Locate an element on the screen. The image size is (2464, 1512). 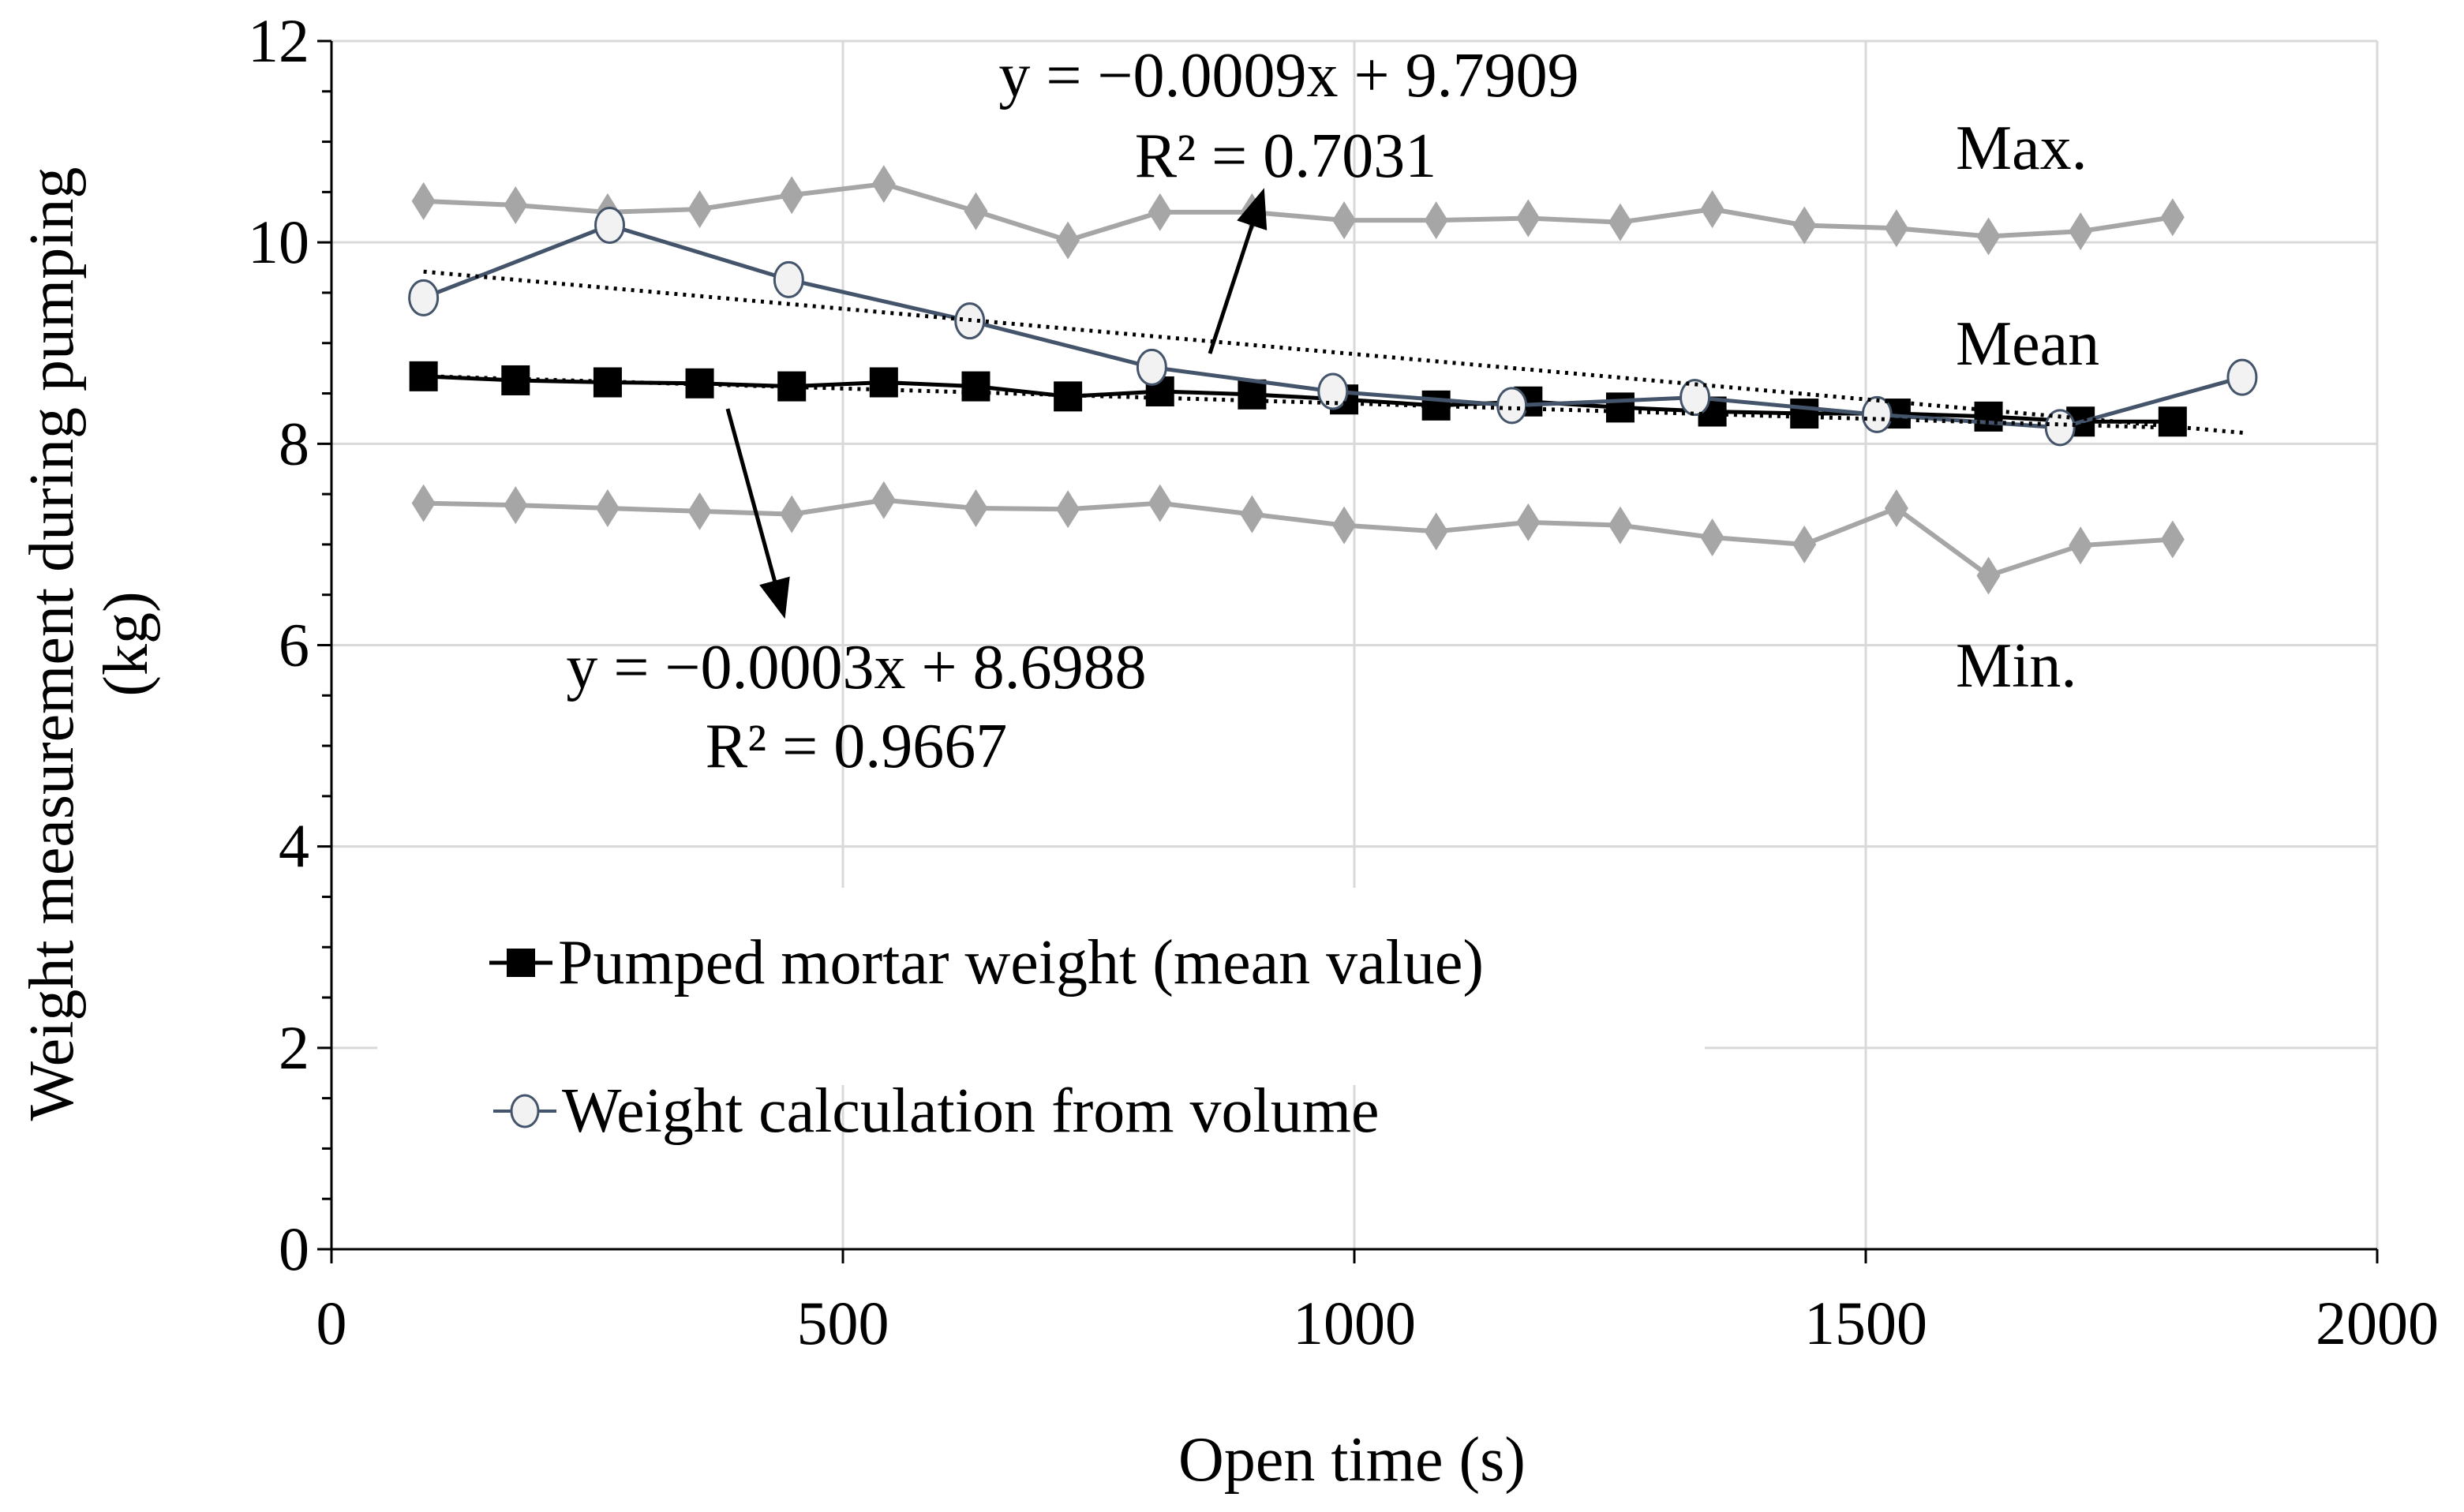
y-axis-title-line1: Weight measurement during pumping is located at coordinates (52, 644).